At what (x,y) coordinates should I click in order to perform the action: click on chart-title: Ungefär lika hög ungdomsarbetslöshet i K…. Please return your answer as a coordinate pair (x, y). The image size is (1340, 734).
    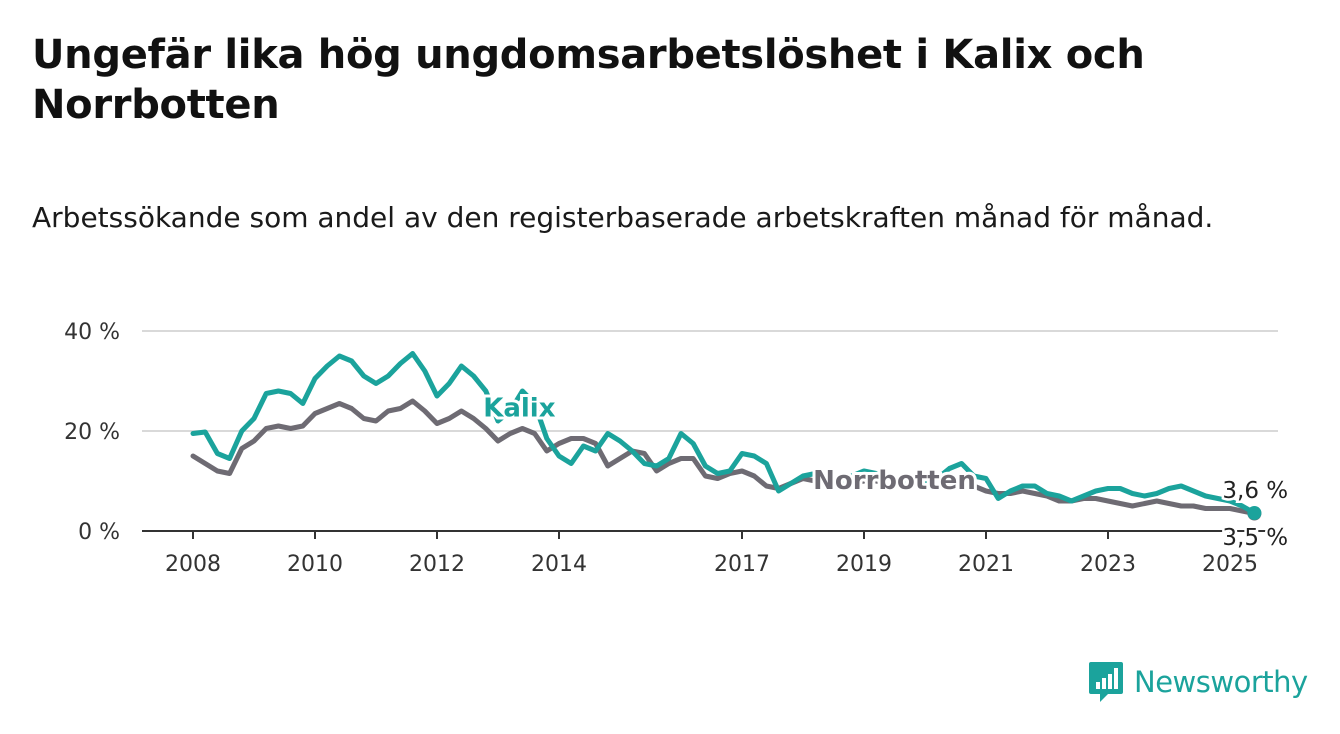
    Looking at the image, I should click on (588, 80).